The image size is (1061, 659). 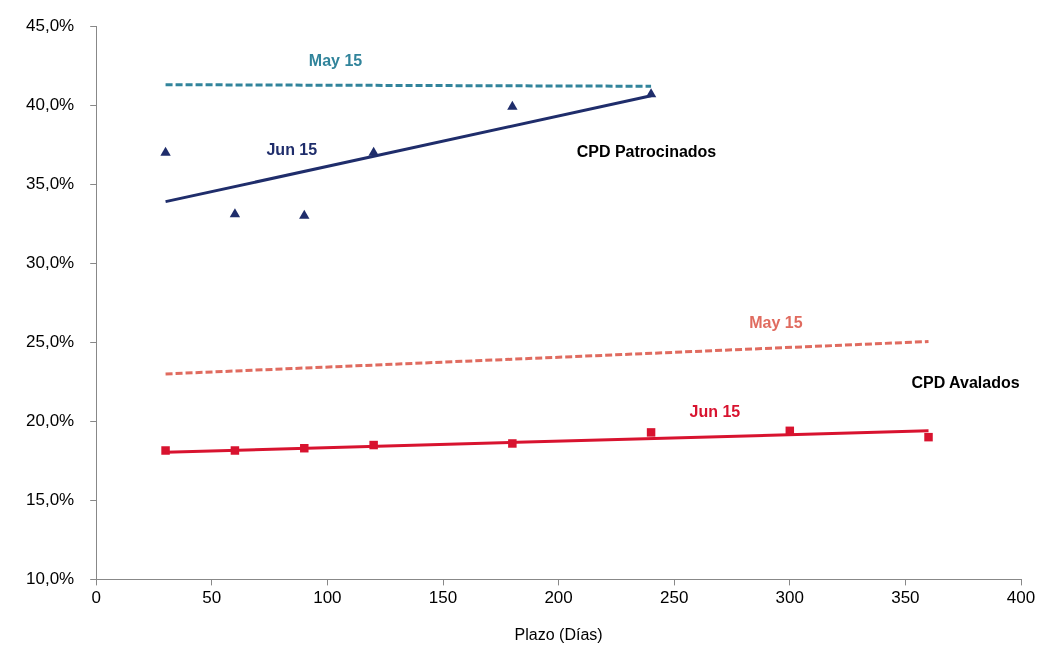 I want to click on x-tick-label: 100, so click(x=327, y=598).